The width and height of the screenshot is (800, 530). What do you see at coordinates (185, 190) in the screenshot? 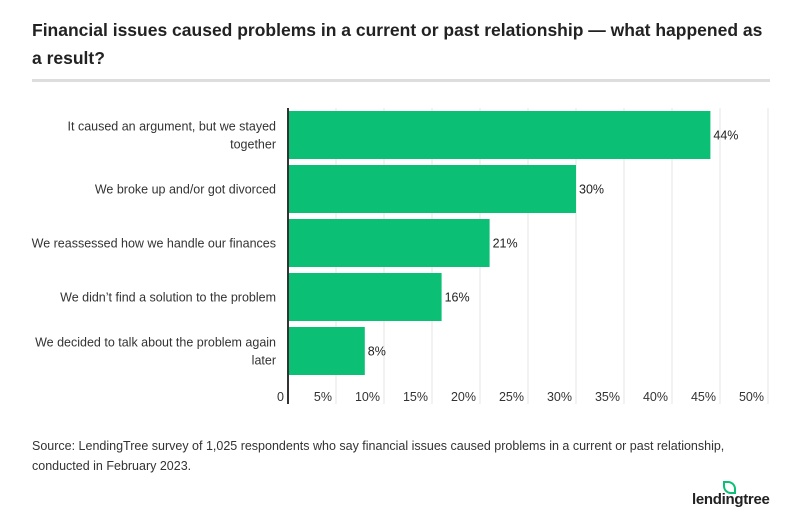
I see `category-label: We broke up and/or got divorced` at bounding box center [185, 190].